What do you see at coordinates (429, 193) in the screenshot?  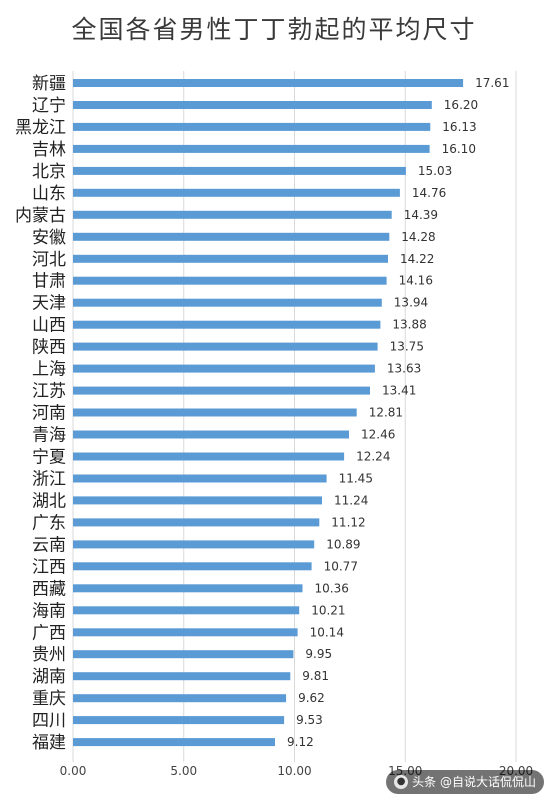 I see `data-label: 14.76` at bounding box center [429, 193].